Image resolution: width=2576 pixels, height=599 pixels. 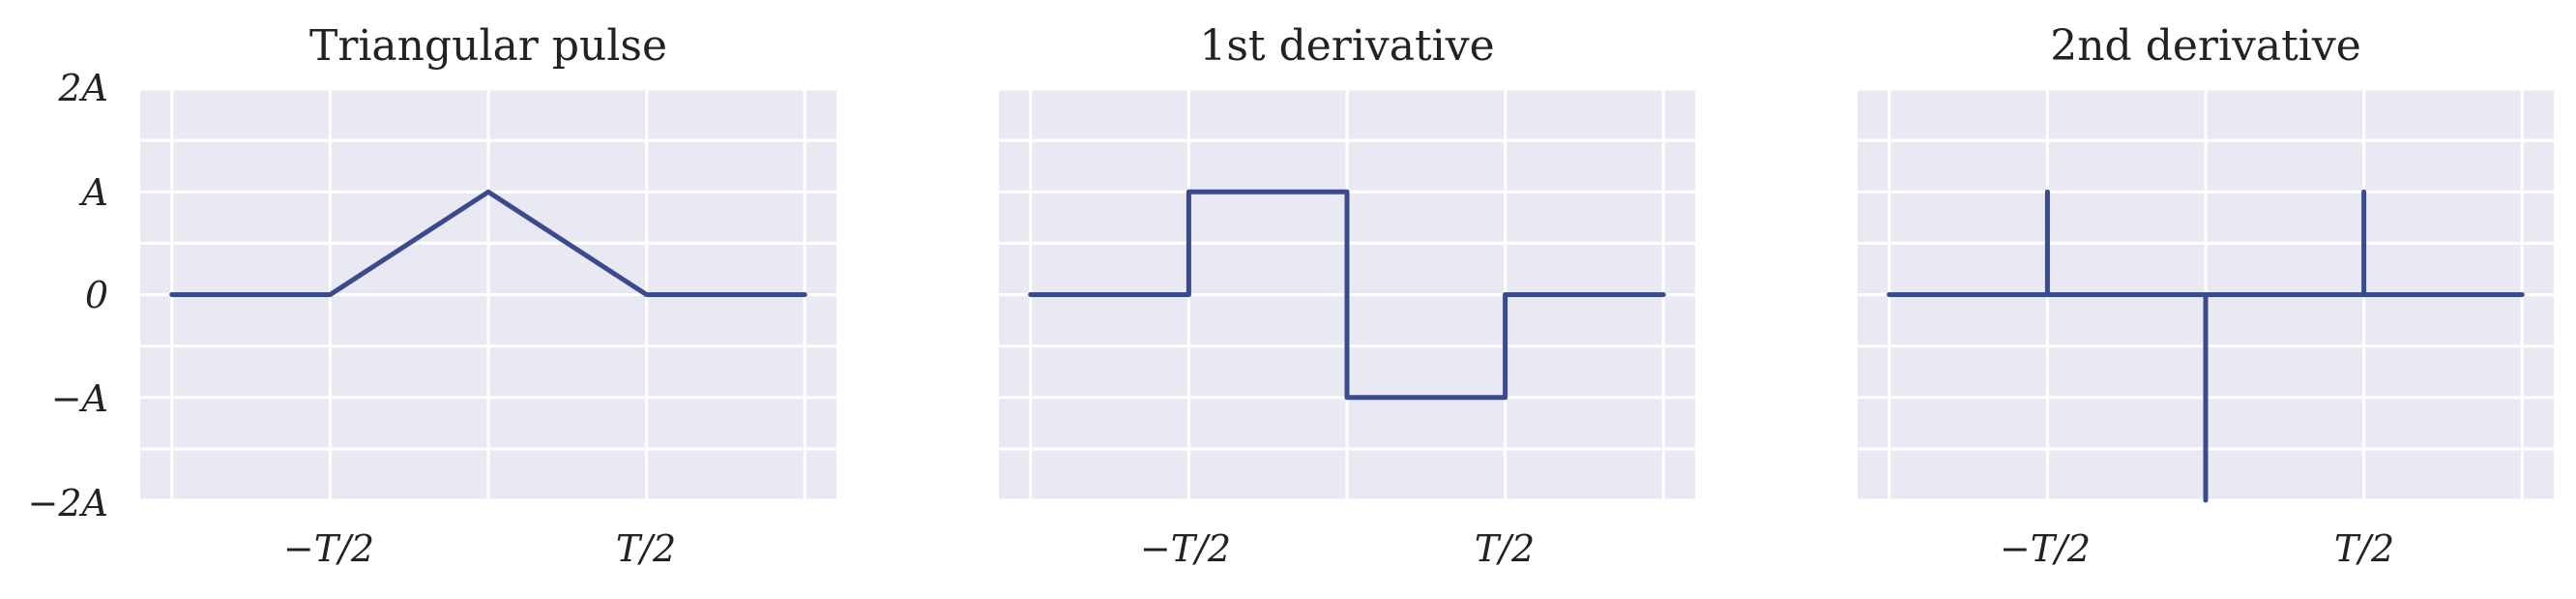 What do you see at coordinates (1346, 46) in the screenshot?
I see `chart-title: 1st derivative` at bounding box center [1346, 46].